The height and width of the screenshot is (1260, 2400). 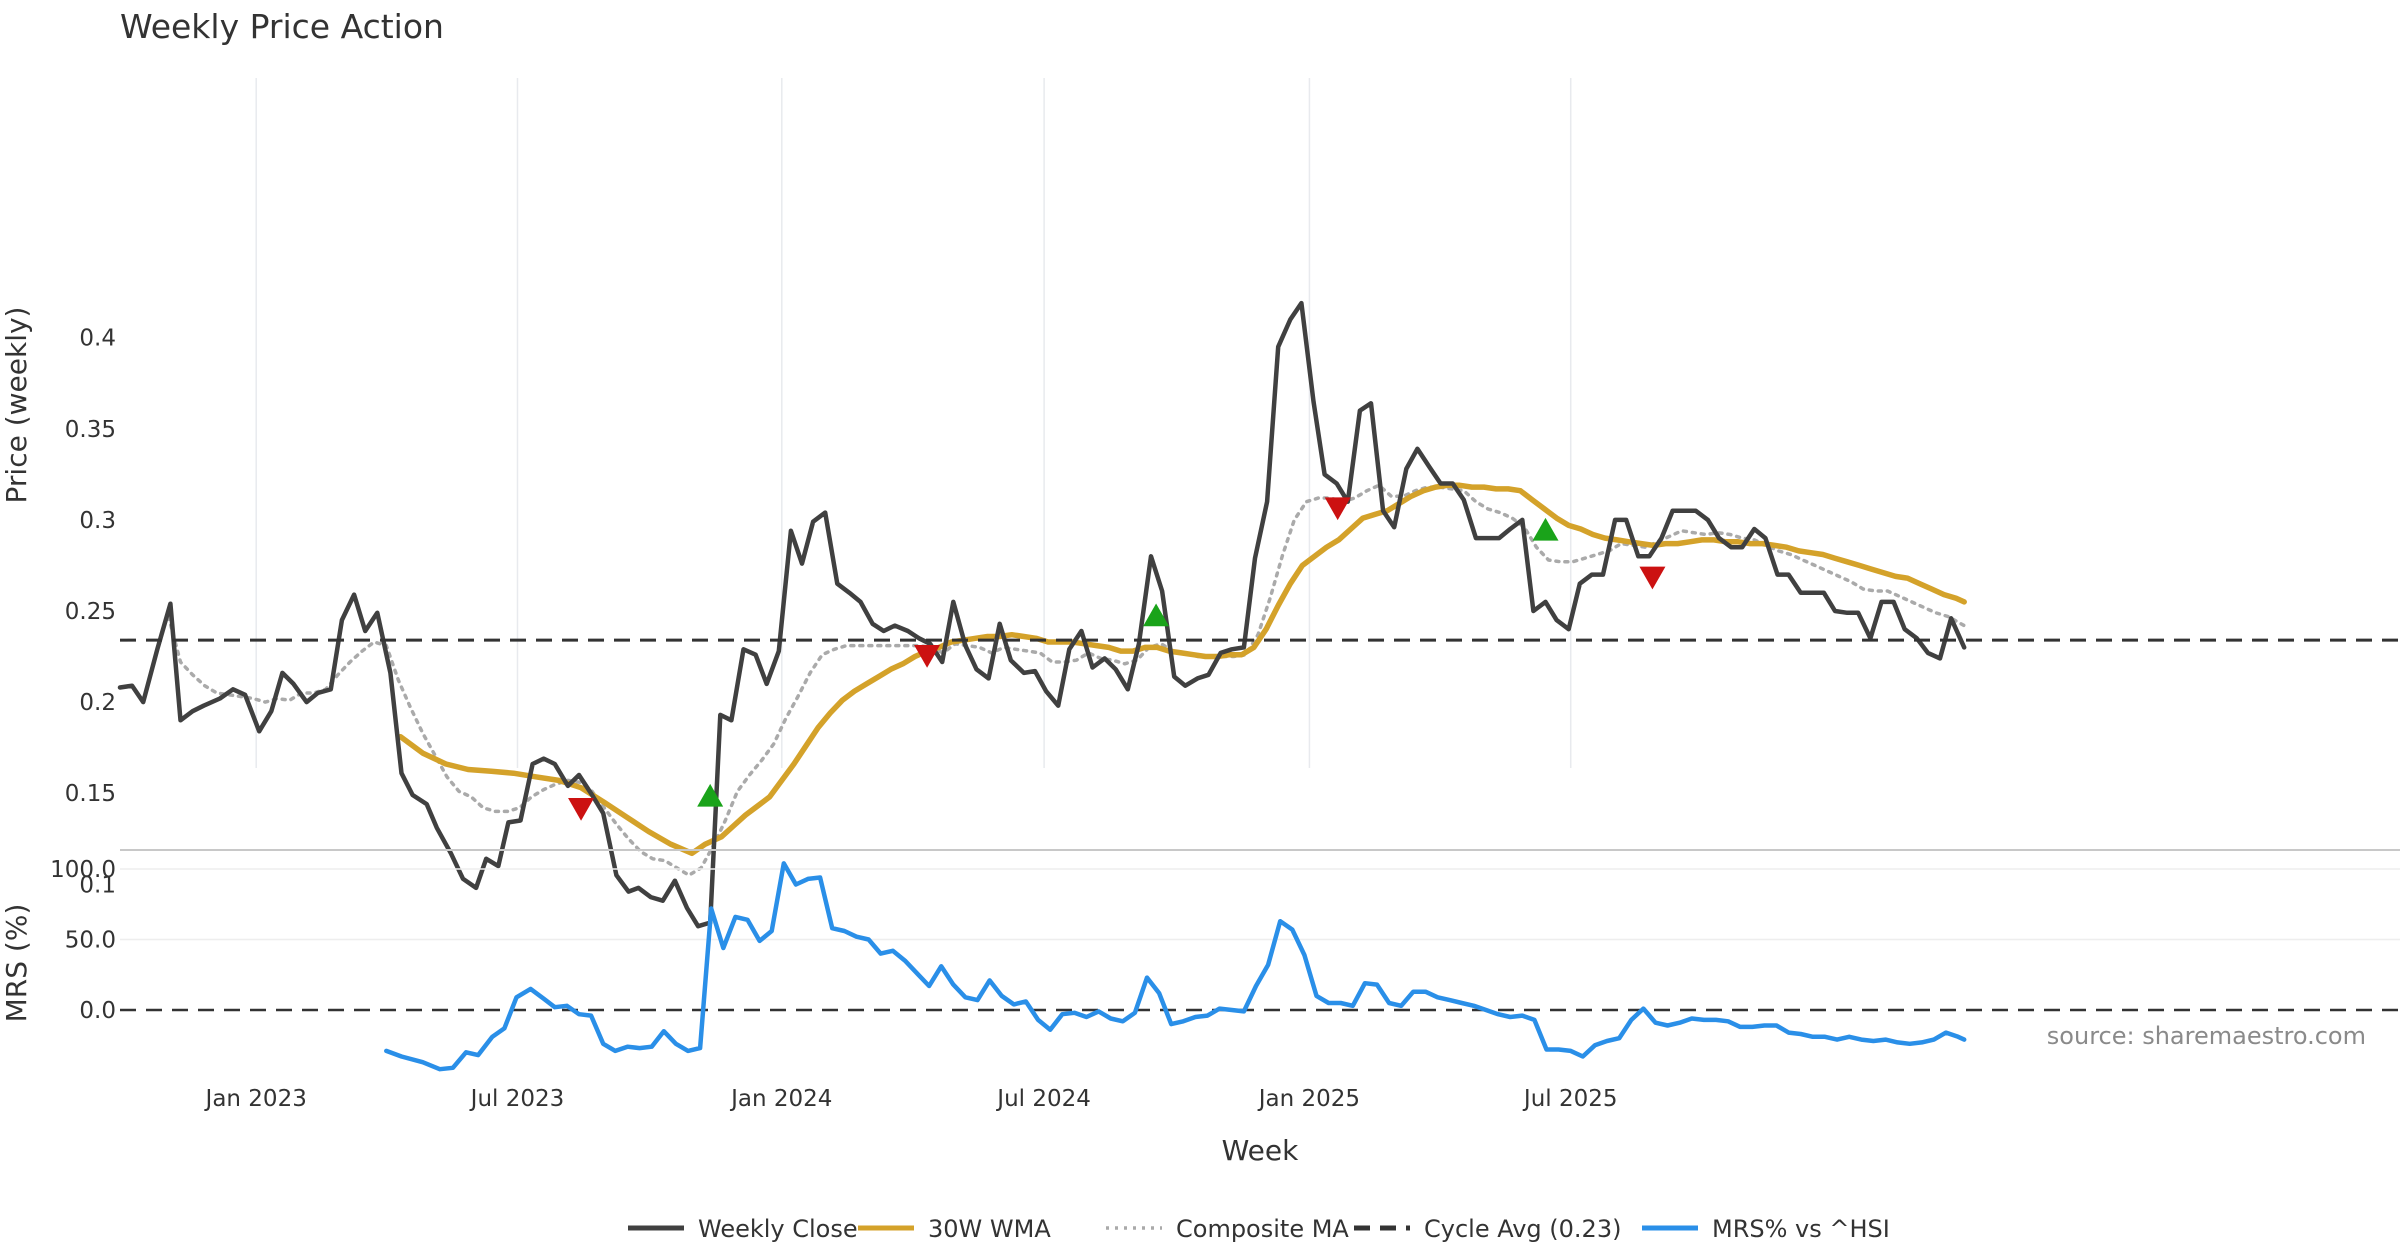 I want to click on mrs-series, so click(x=1175, y=966).